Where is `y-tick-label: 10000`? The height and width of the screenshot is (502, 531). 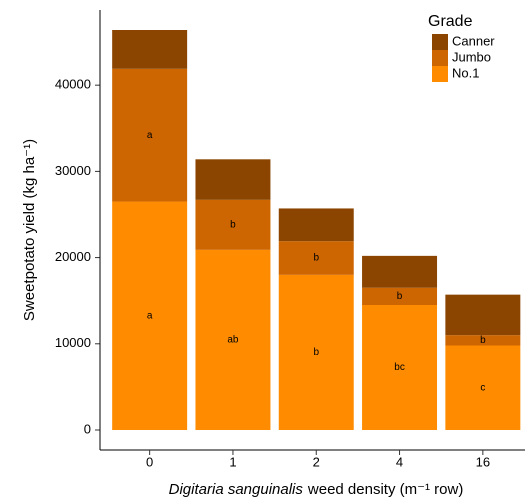
y-tick-label: 10000 is located at coordinates (73, 342).